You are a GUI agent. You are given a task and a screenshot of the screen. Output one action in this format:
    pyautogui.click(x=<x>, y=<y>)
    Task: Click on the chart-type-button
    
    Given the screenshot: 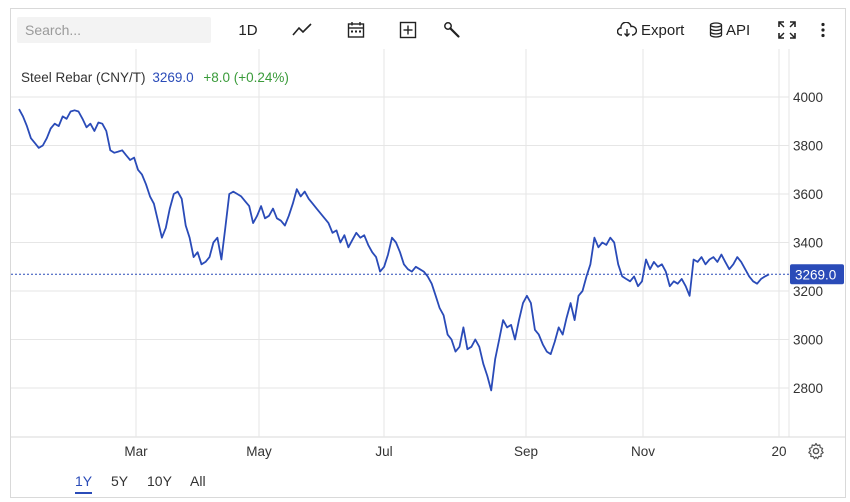 What is the action you would take?
    pyautogui.click(x=302, y=30)
    